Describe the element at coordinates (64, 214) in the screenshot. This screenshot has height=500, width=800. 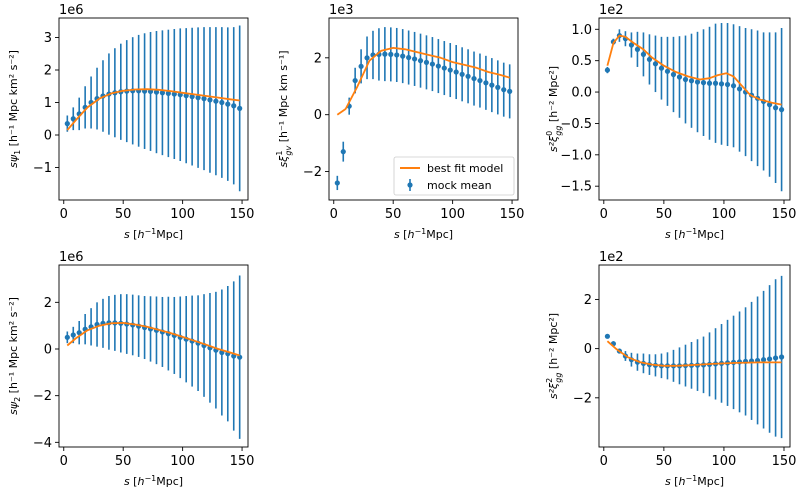
I see `x-tick-label: 0` at that location.